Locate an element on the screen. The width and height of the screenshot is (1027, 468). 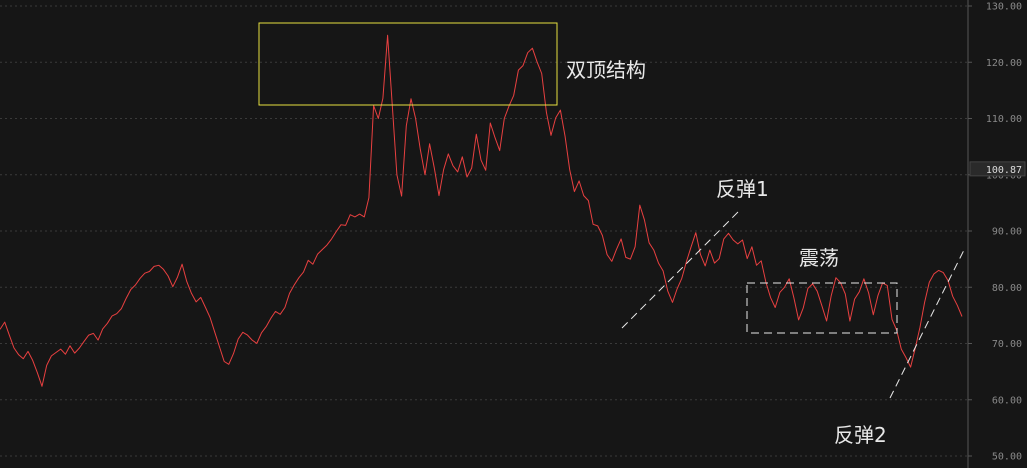
rebound2-label: 反弹2 is located at coordinates (860, 435).